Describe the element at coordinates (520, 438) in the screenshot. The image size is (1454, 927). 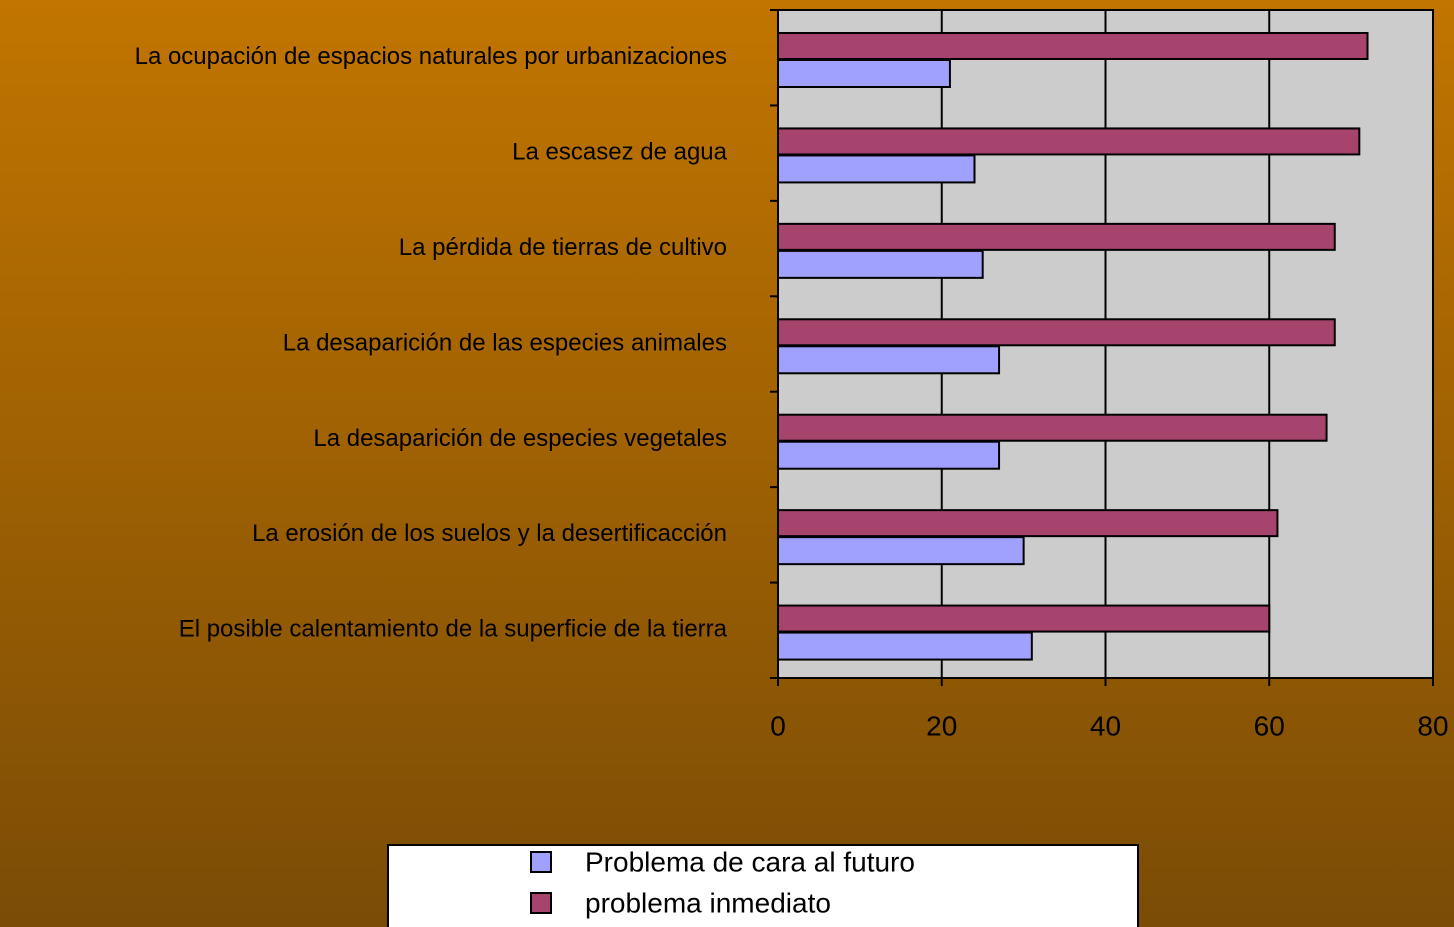
I see `y-tick-label: La desaparición de especies vegetales` at that location.